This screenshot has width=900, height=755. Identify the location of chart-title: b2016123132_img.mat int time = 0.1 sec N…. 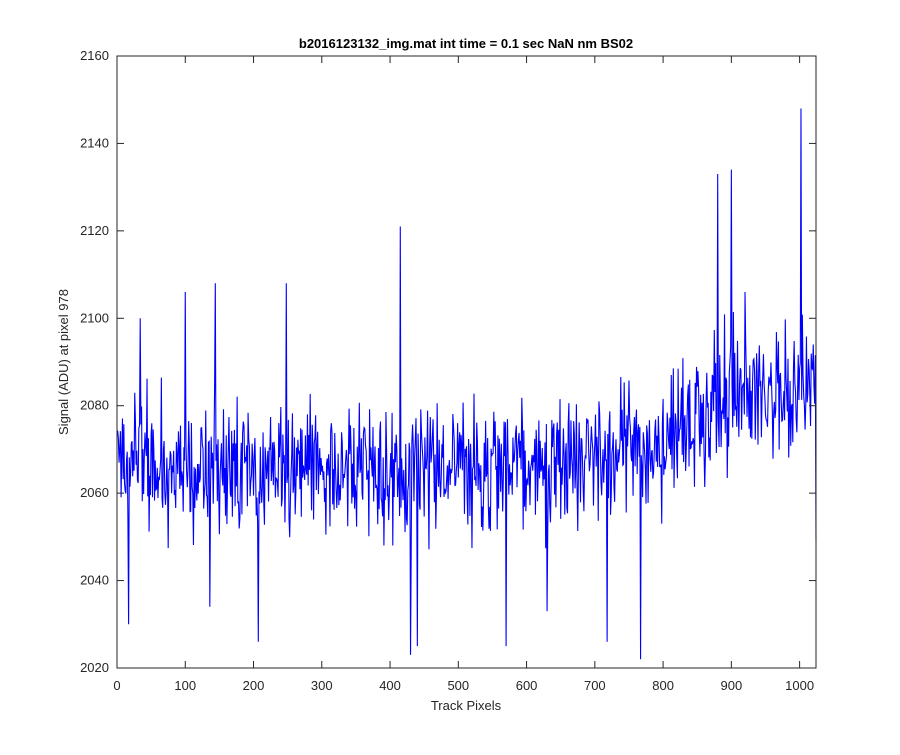
(466, 43).